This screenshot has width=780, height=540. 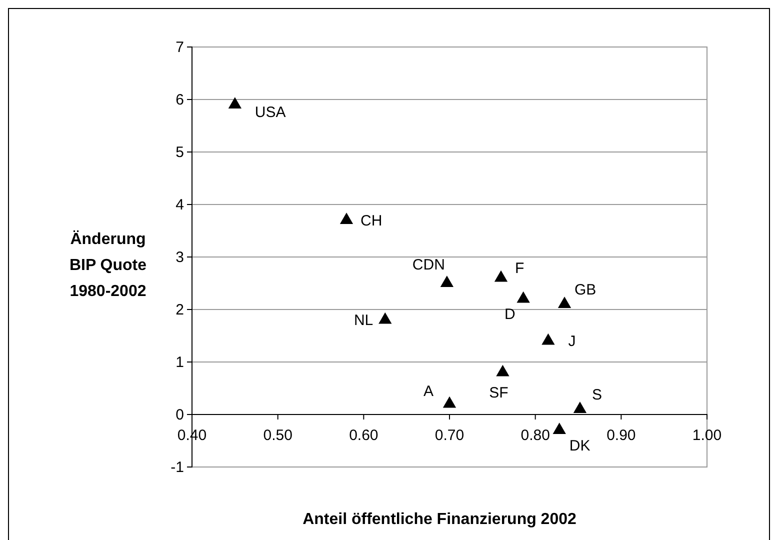 What do you see at coordinates (498, 393) in the screenshot?
I see `annotation: SF` at bounding box center [498, 393].